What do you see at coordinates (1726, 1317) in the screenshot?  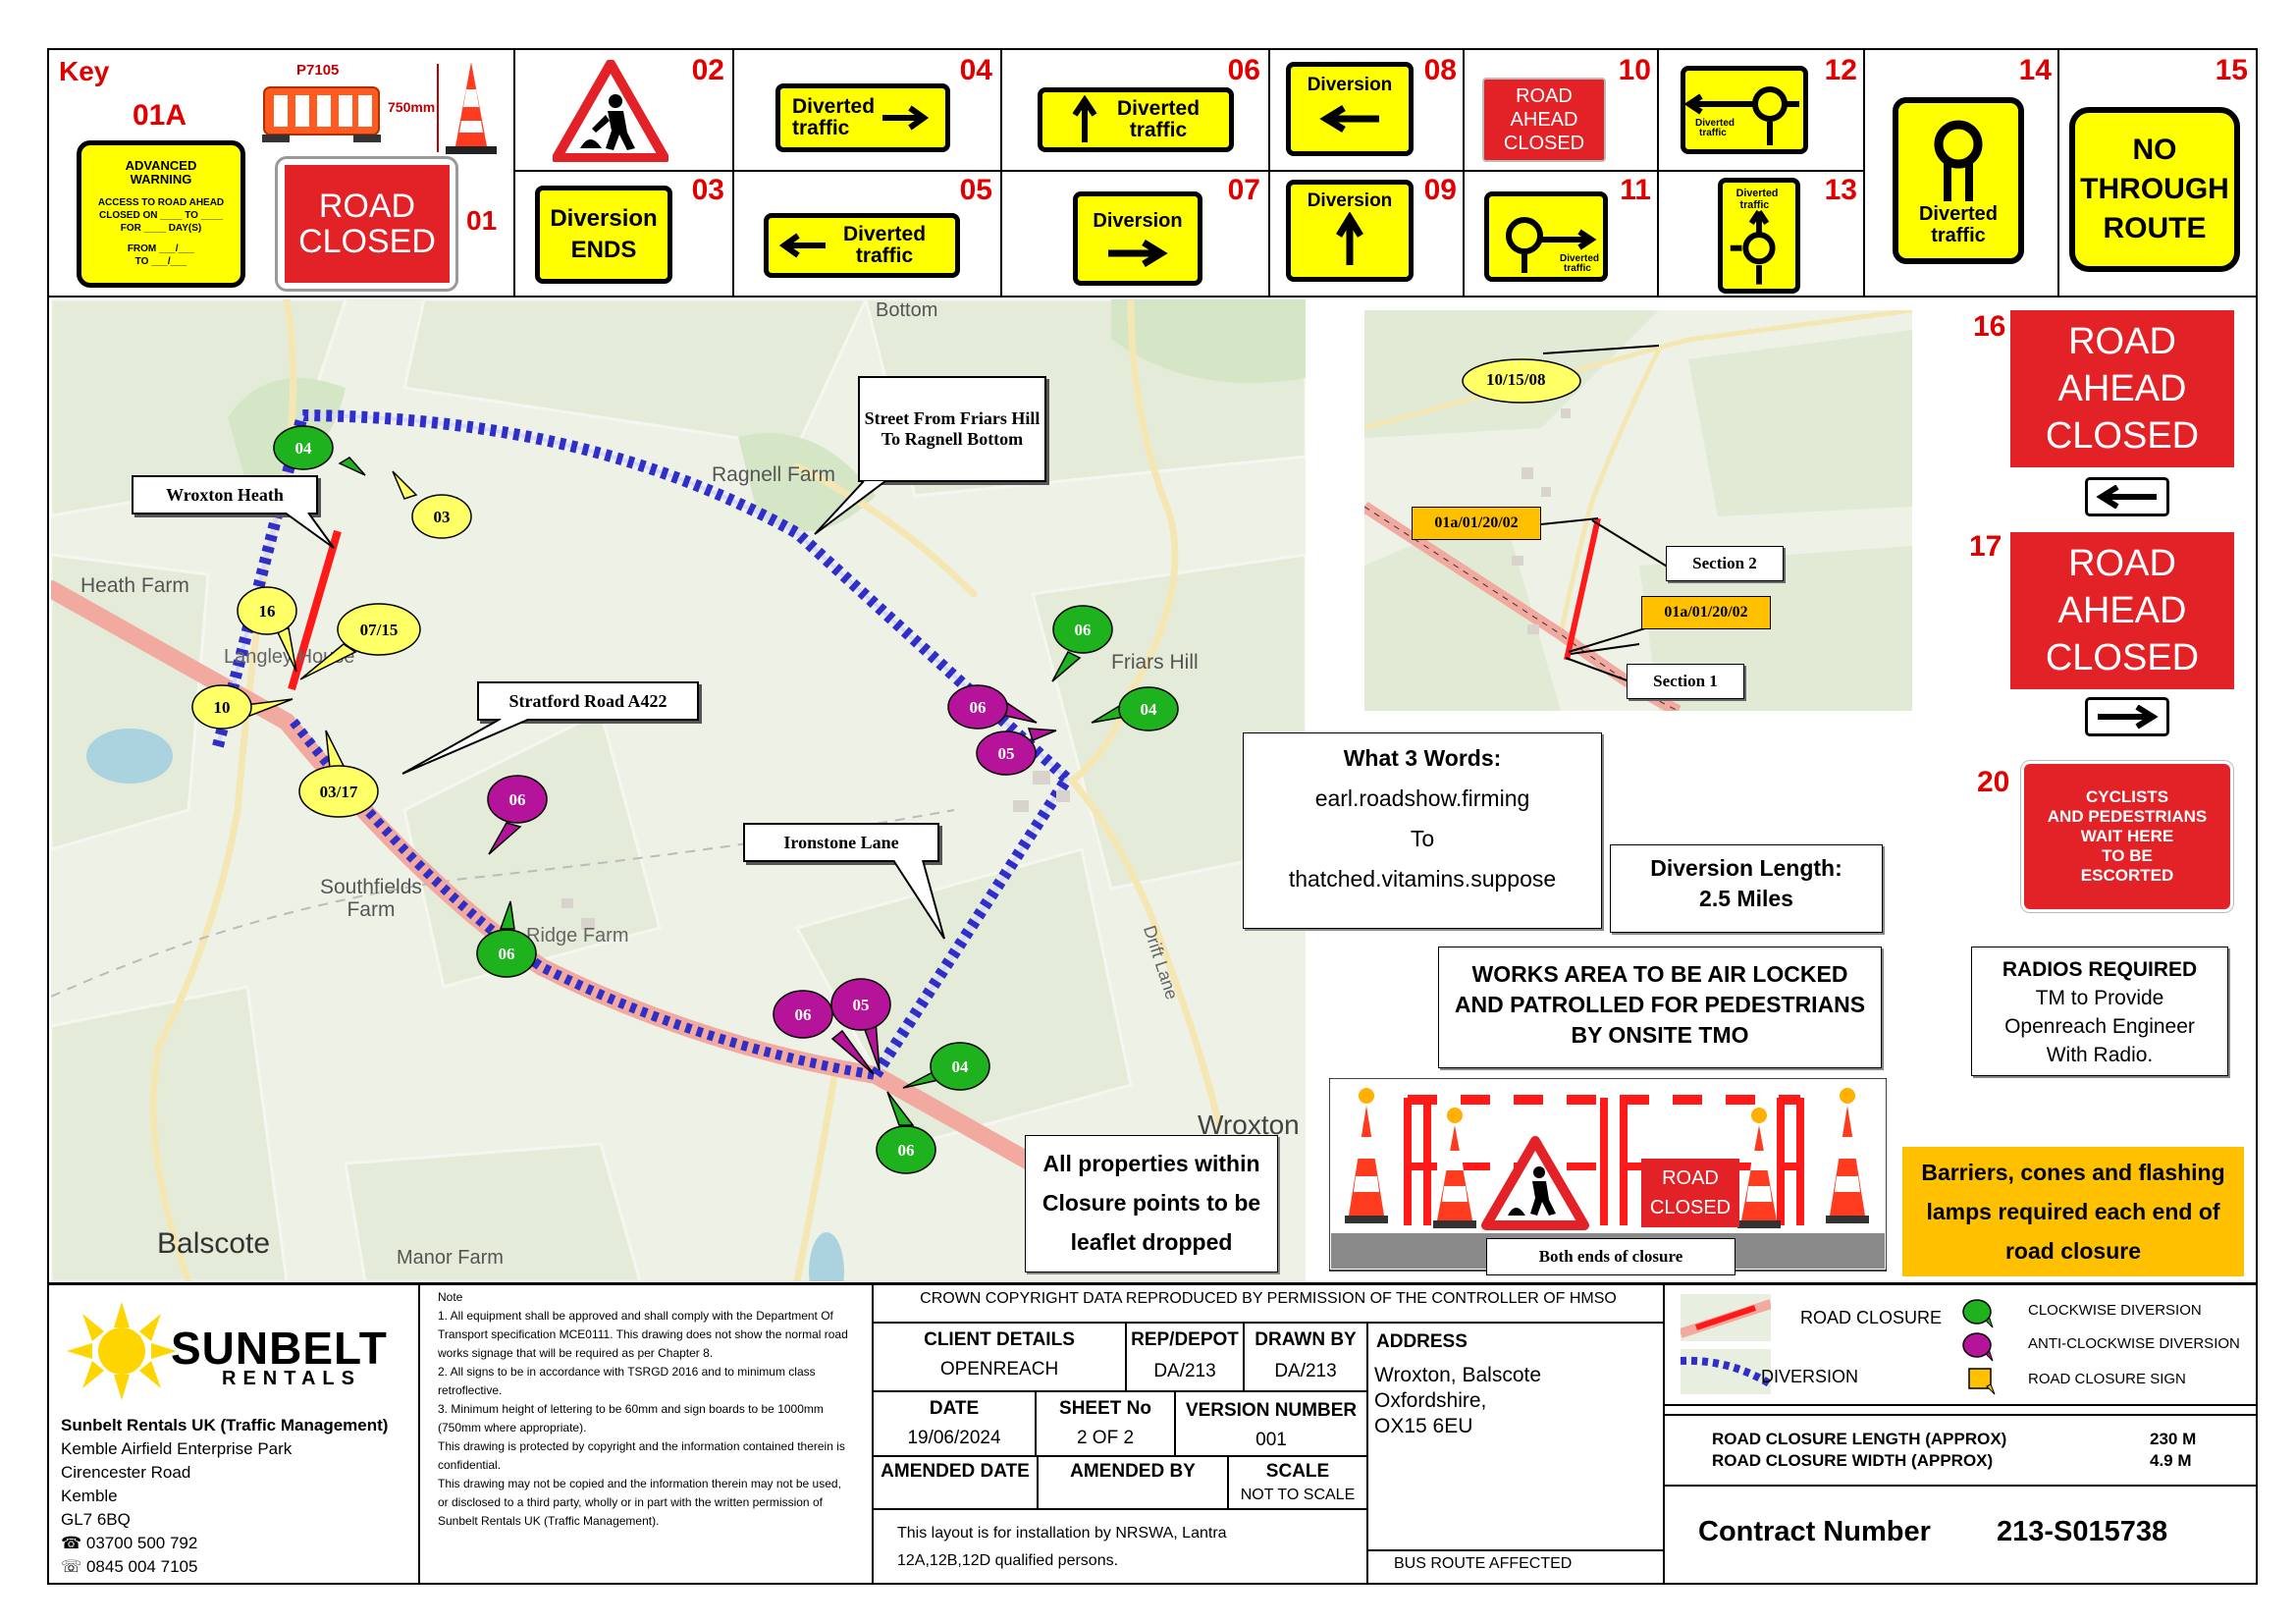 I see `legend-road-closure-swatch` at bounding box center [1726, 1317].